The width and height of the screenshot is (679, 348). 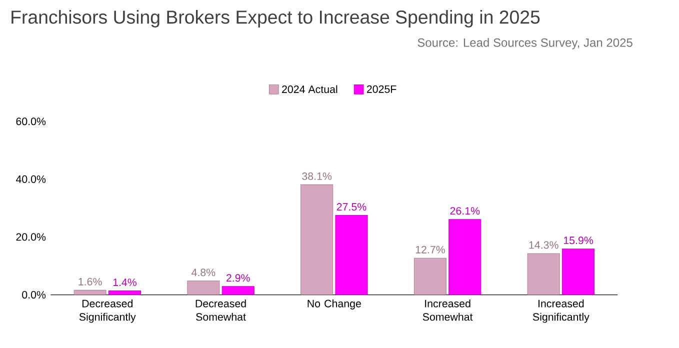 I want to click on legend-label: 2025F, so click(x=381, y=89).